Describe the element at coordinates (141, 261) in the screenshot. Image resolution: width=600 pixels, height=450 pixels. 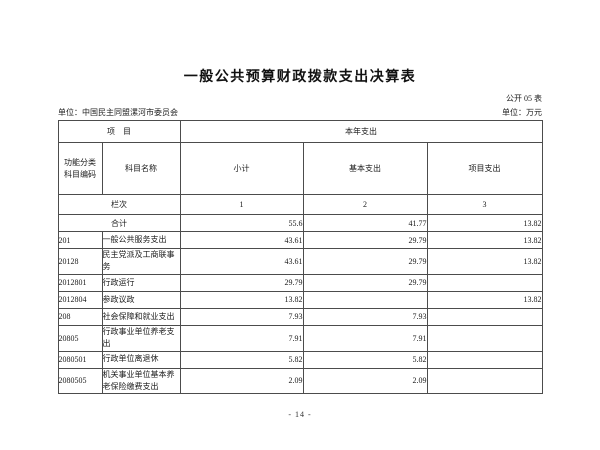
I see `cell-name: 民主党派及工商联事务` at that location.